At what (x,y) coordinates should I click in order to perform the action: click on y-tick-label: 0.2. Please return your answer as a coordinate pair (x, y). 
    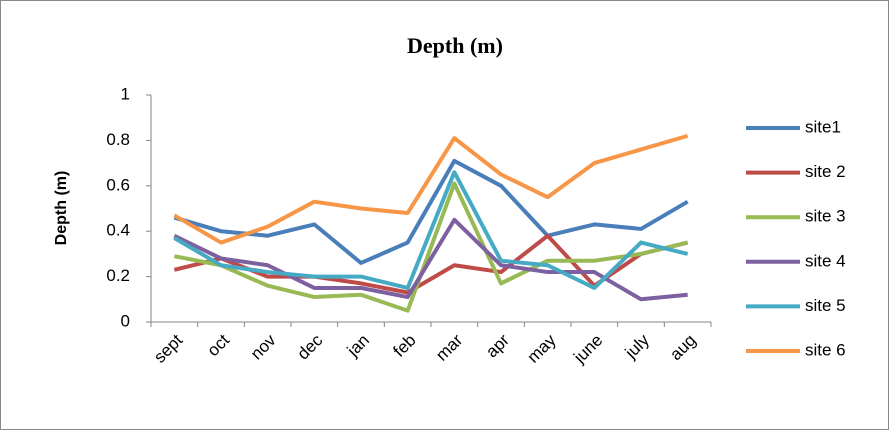
    Looking at the image, I should click on (118, 275).